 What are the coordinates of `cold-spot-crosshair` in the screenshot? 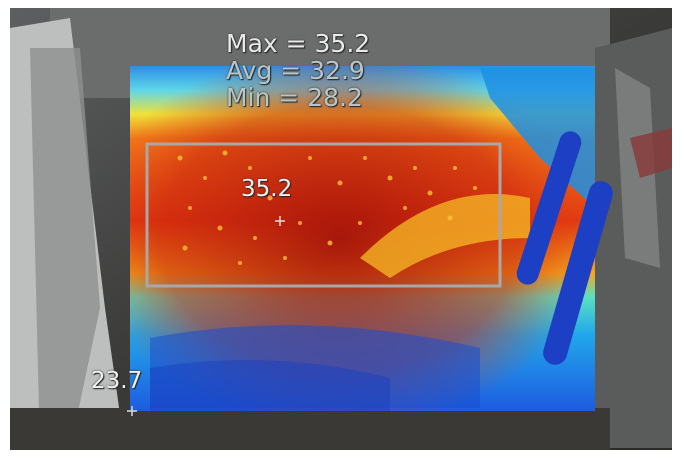 It's located at (132, 411).